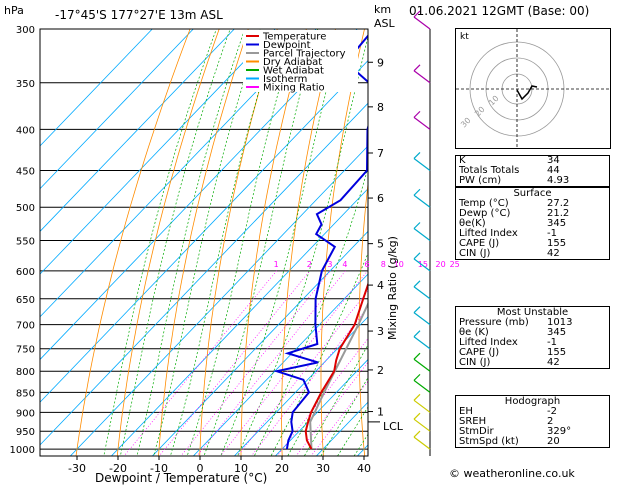 Image resolution: width=629 pixels, height=486 pixels. What do you see at coordinates (552, 342) in the screenshot?
I see `most_unstable-row-value: -1` at bounding box center [552, 342].